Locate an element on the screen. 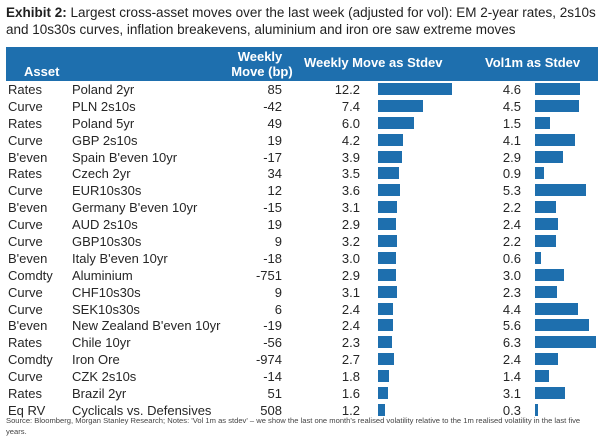 The width and height of the screenshot is (600, 443). table-row: Rates Poland 5yr 49 6.0 1.5 is located at coordinates (302, 123).